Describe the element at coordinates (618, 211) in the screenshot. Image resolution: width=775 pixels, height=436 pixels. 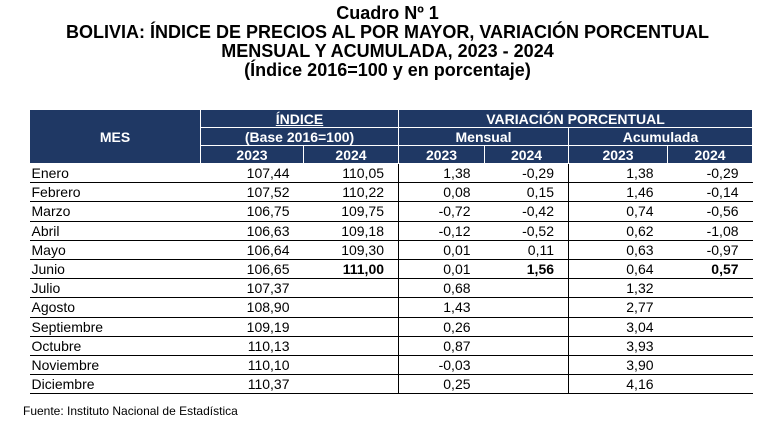
I see `cell-value: 0,74` at that location.